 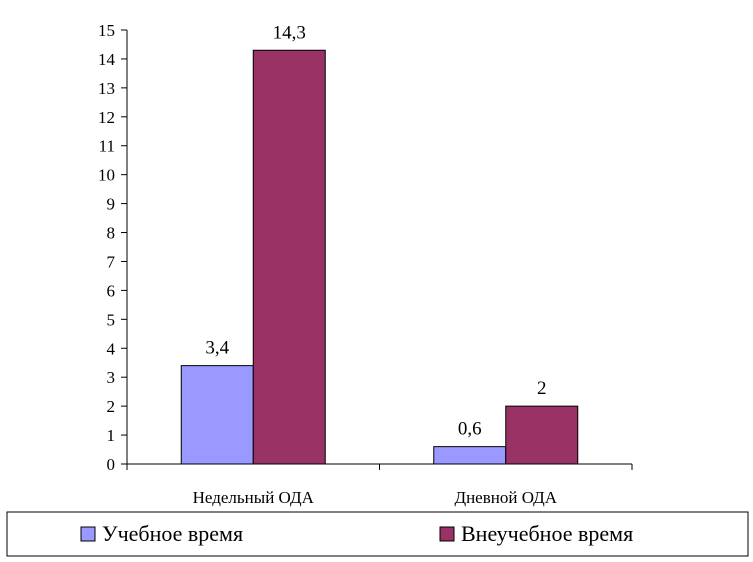 What do you see at coordinates (111, 464) in the screenshot?
I see `y-tick-label: 0` at bounding box center [111, 464].